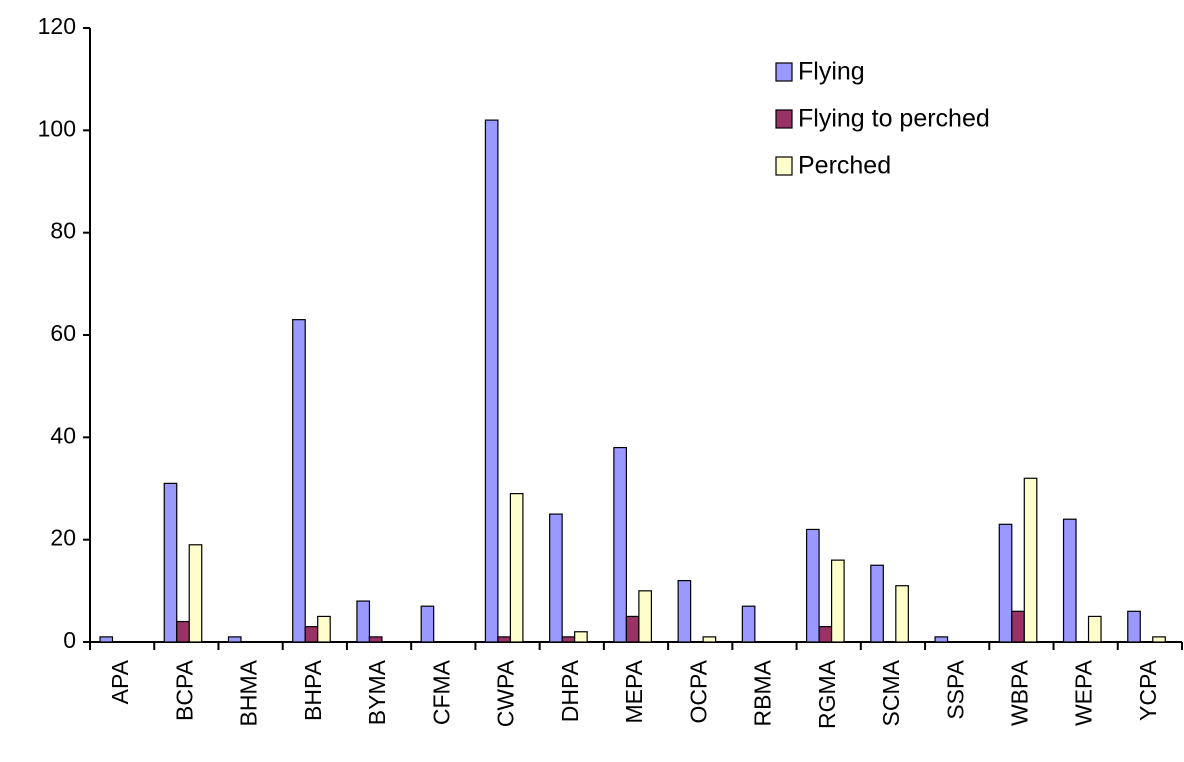  What do you see at coordinates (1019, 692) in the screenshot?
I see `x-tick-label: WBPA` at bounding box center [1019, 692].